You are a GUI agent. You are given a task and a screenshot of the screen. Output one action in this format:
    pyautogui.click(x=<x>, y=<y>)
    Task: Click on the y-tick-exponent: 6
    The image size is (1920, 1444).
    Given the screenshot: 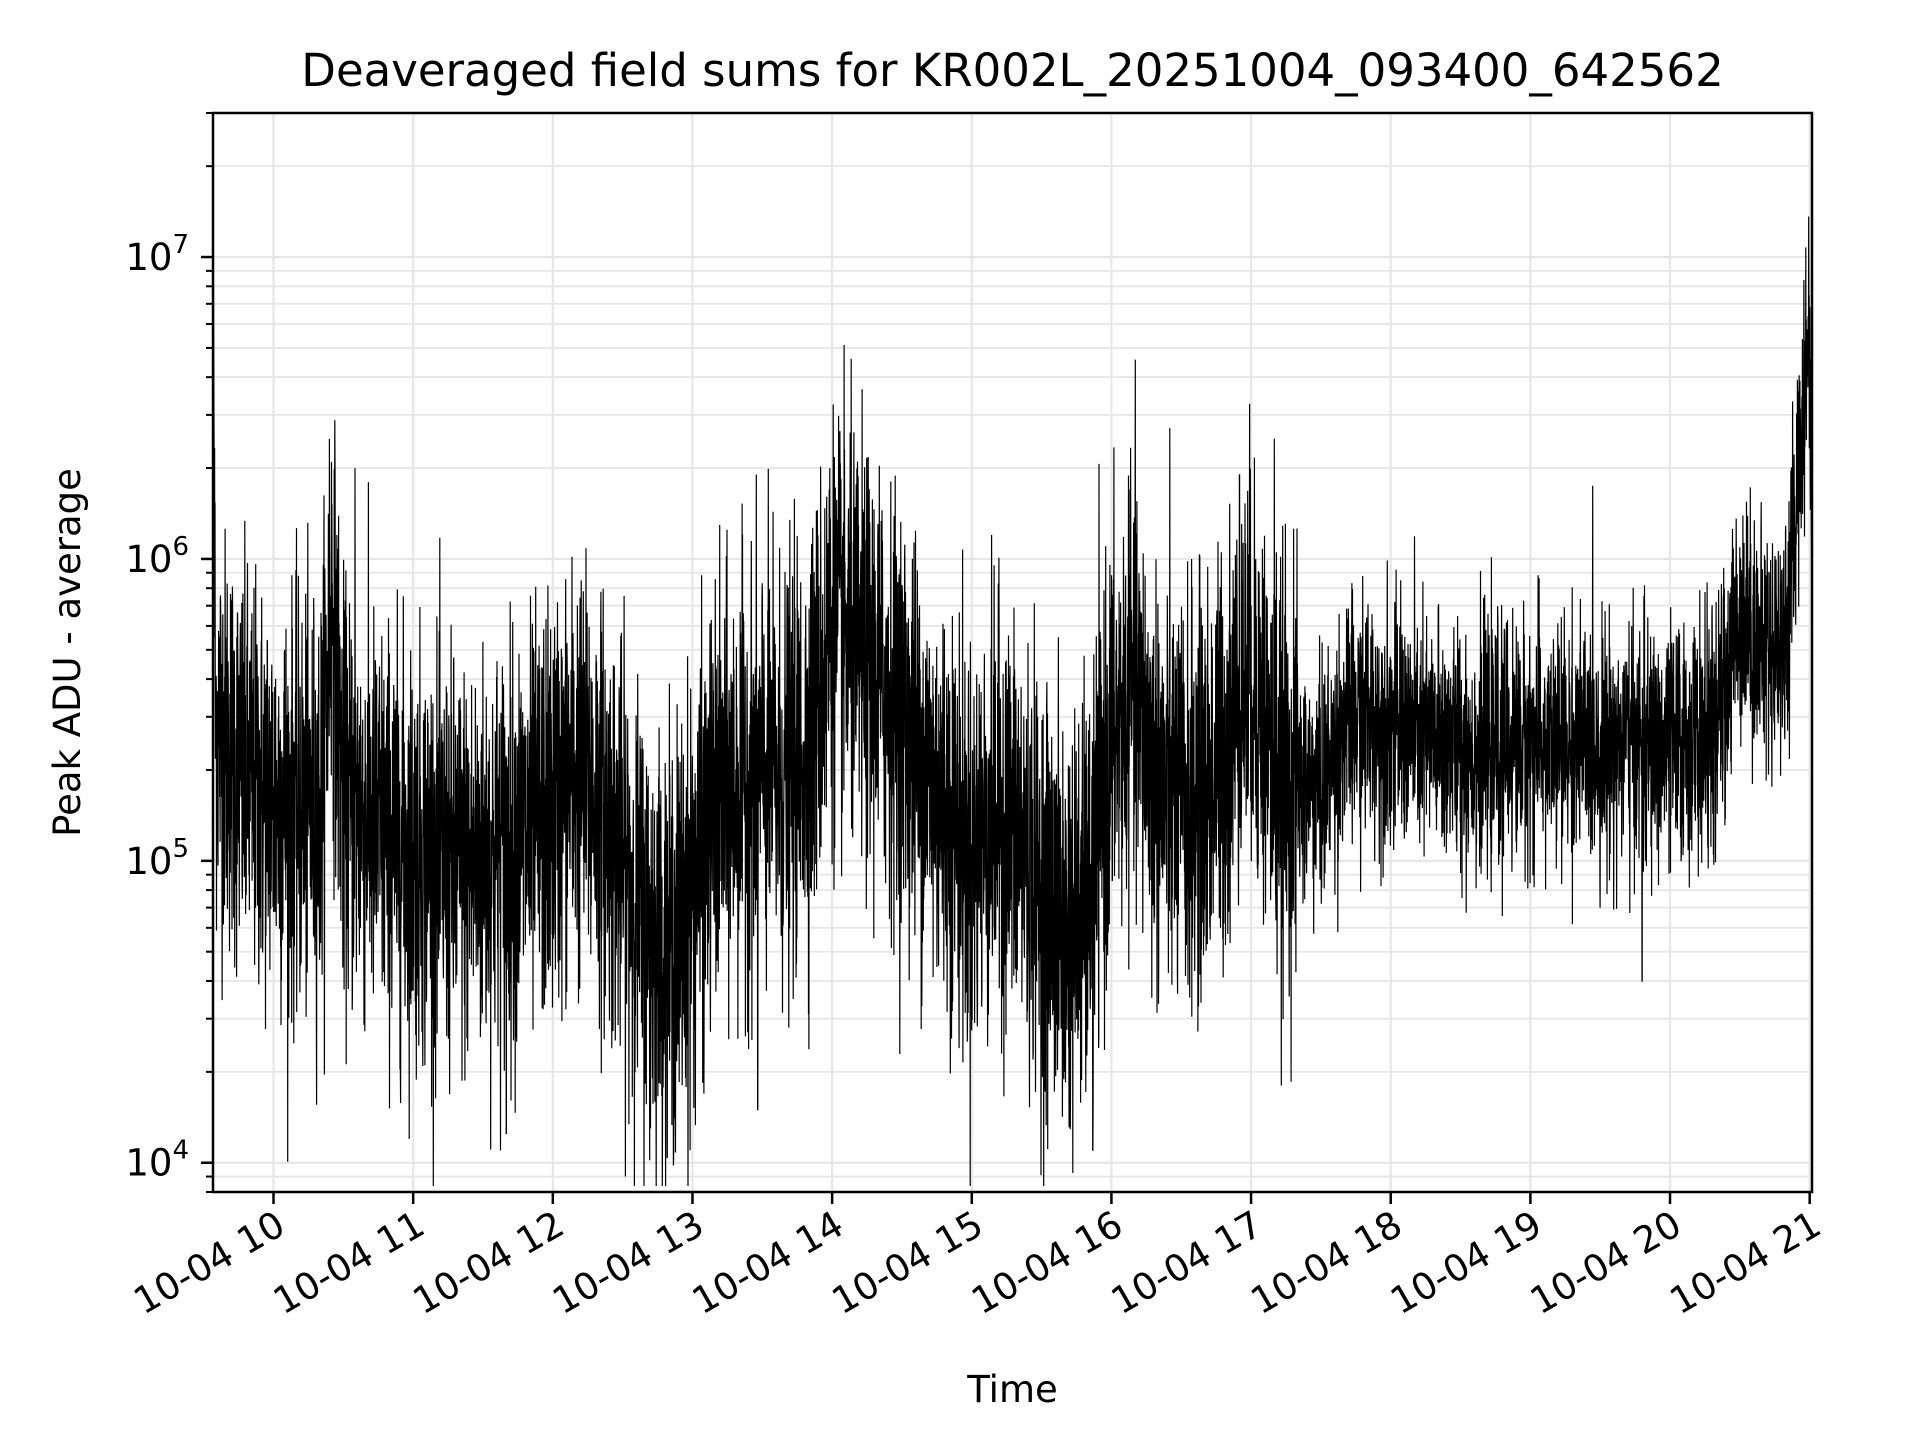 What is the action you would take?
    pyautogui.click(x=180, y=547)
    